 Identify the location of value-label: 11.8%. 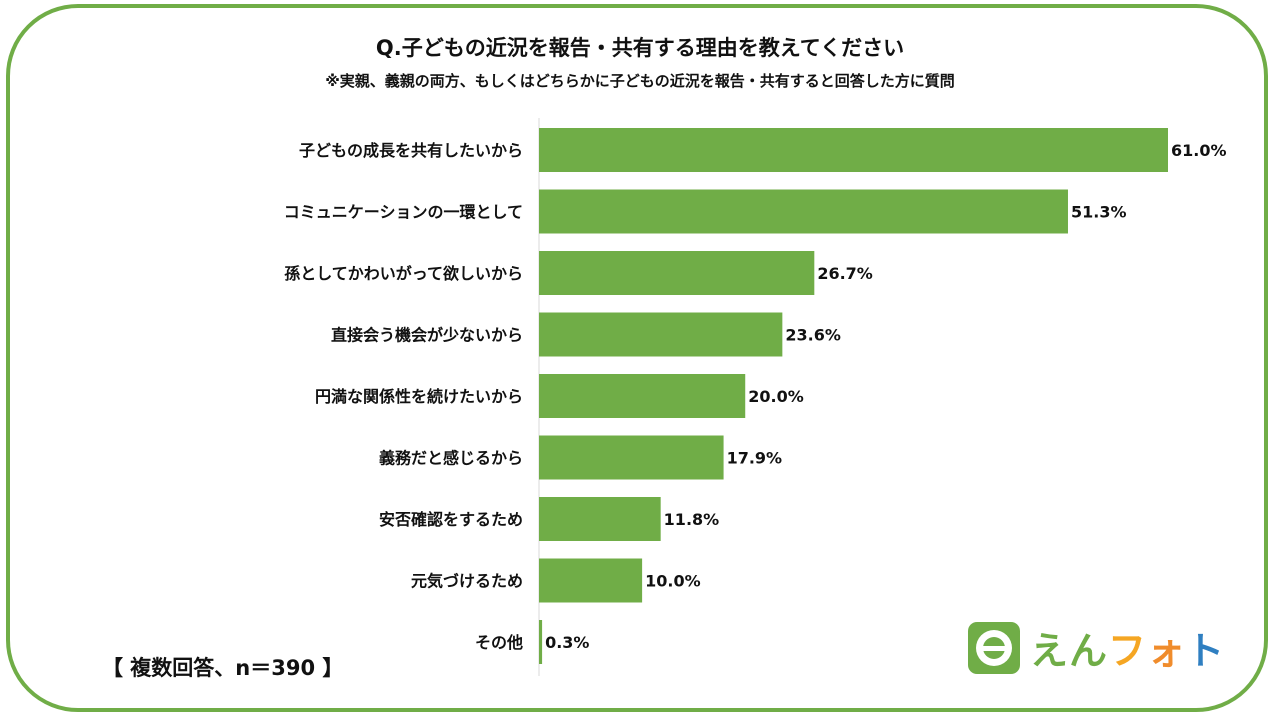
(692, 519).